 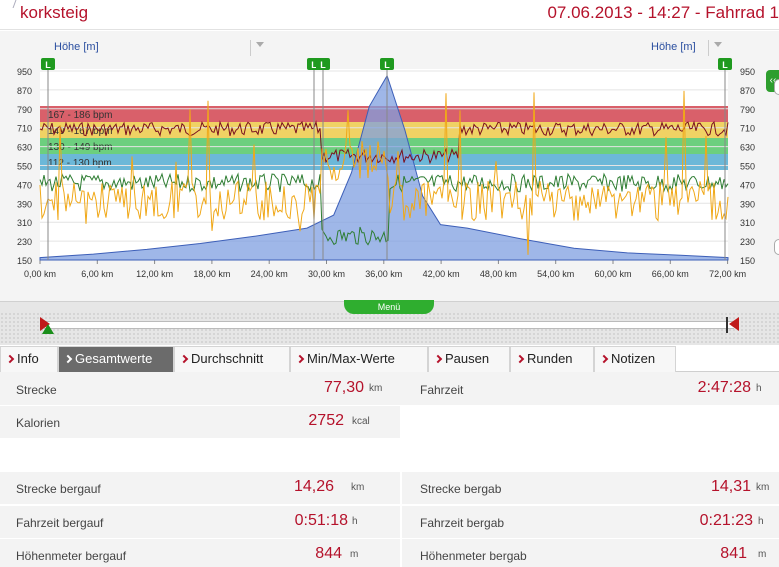 What do you see at coordinates (326, 420) in the screenshot?
I see `stat-value: 2752` at bounding box center [326, 420].